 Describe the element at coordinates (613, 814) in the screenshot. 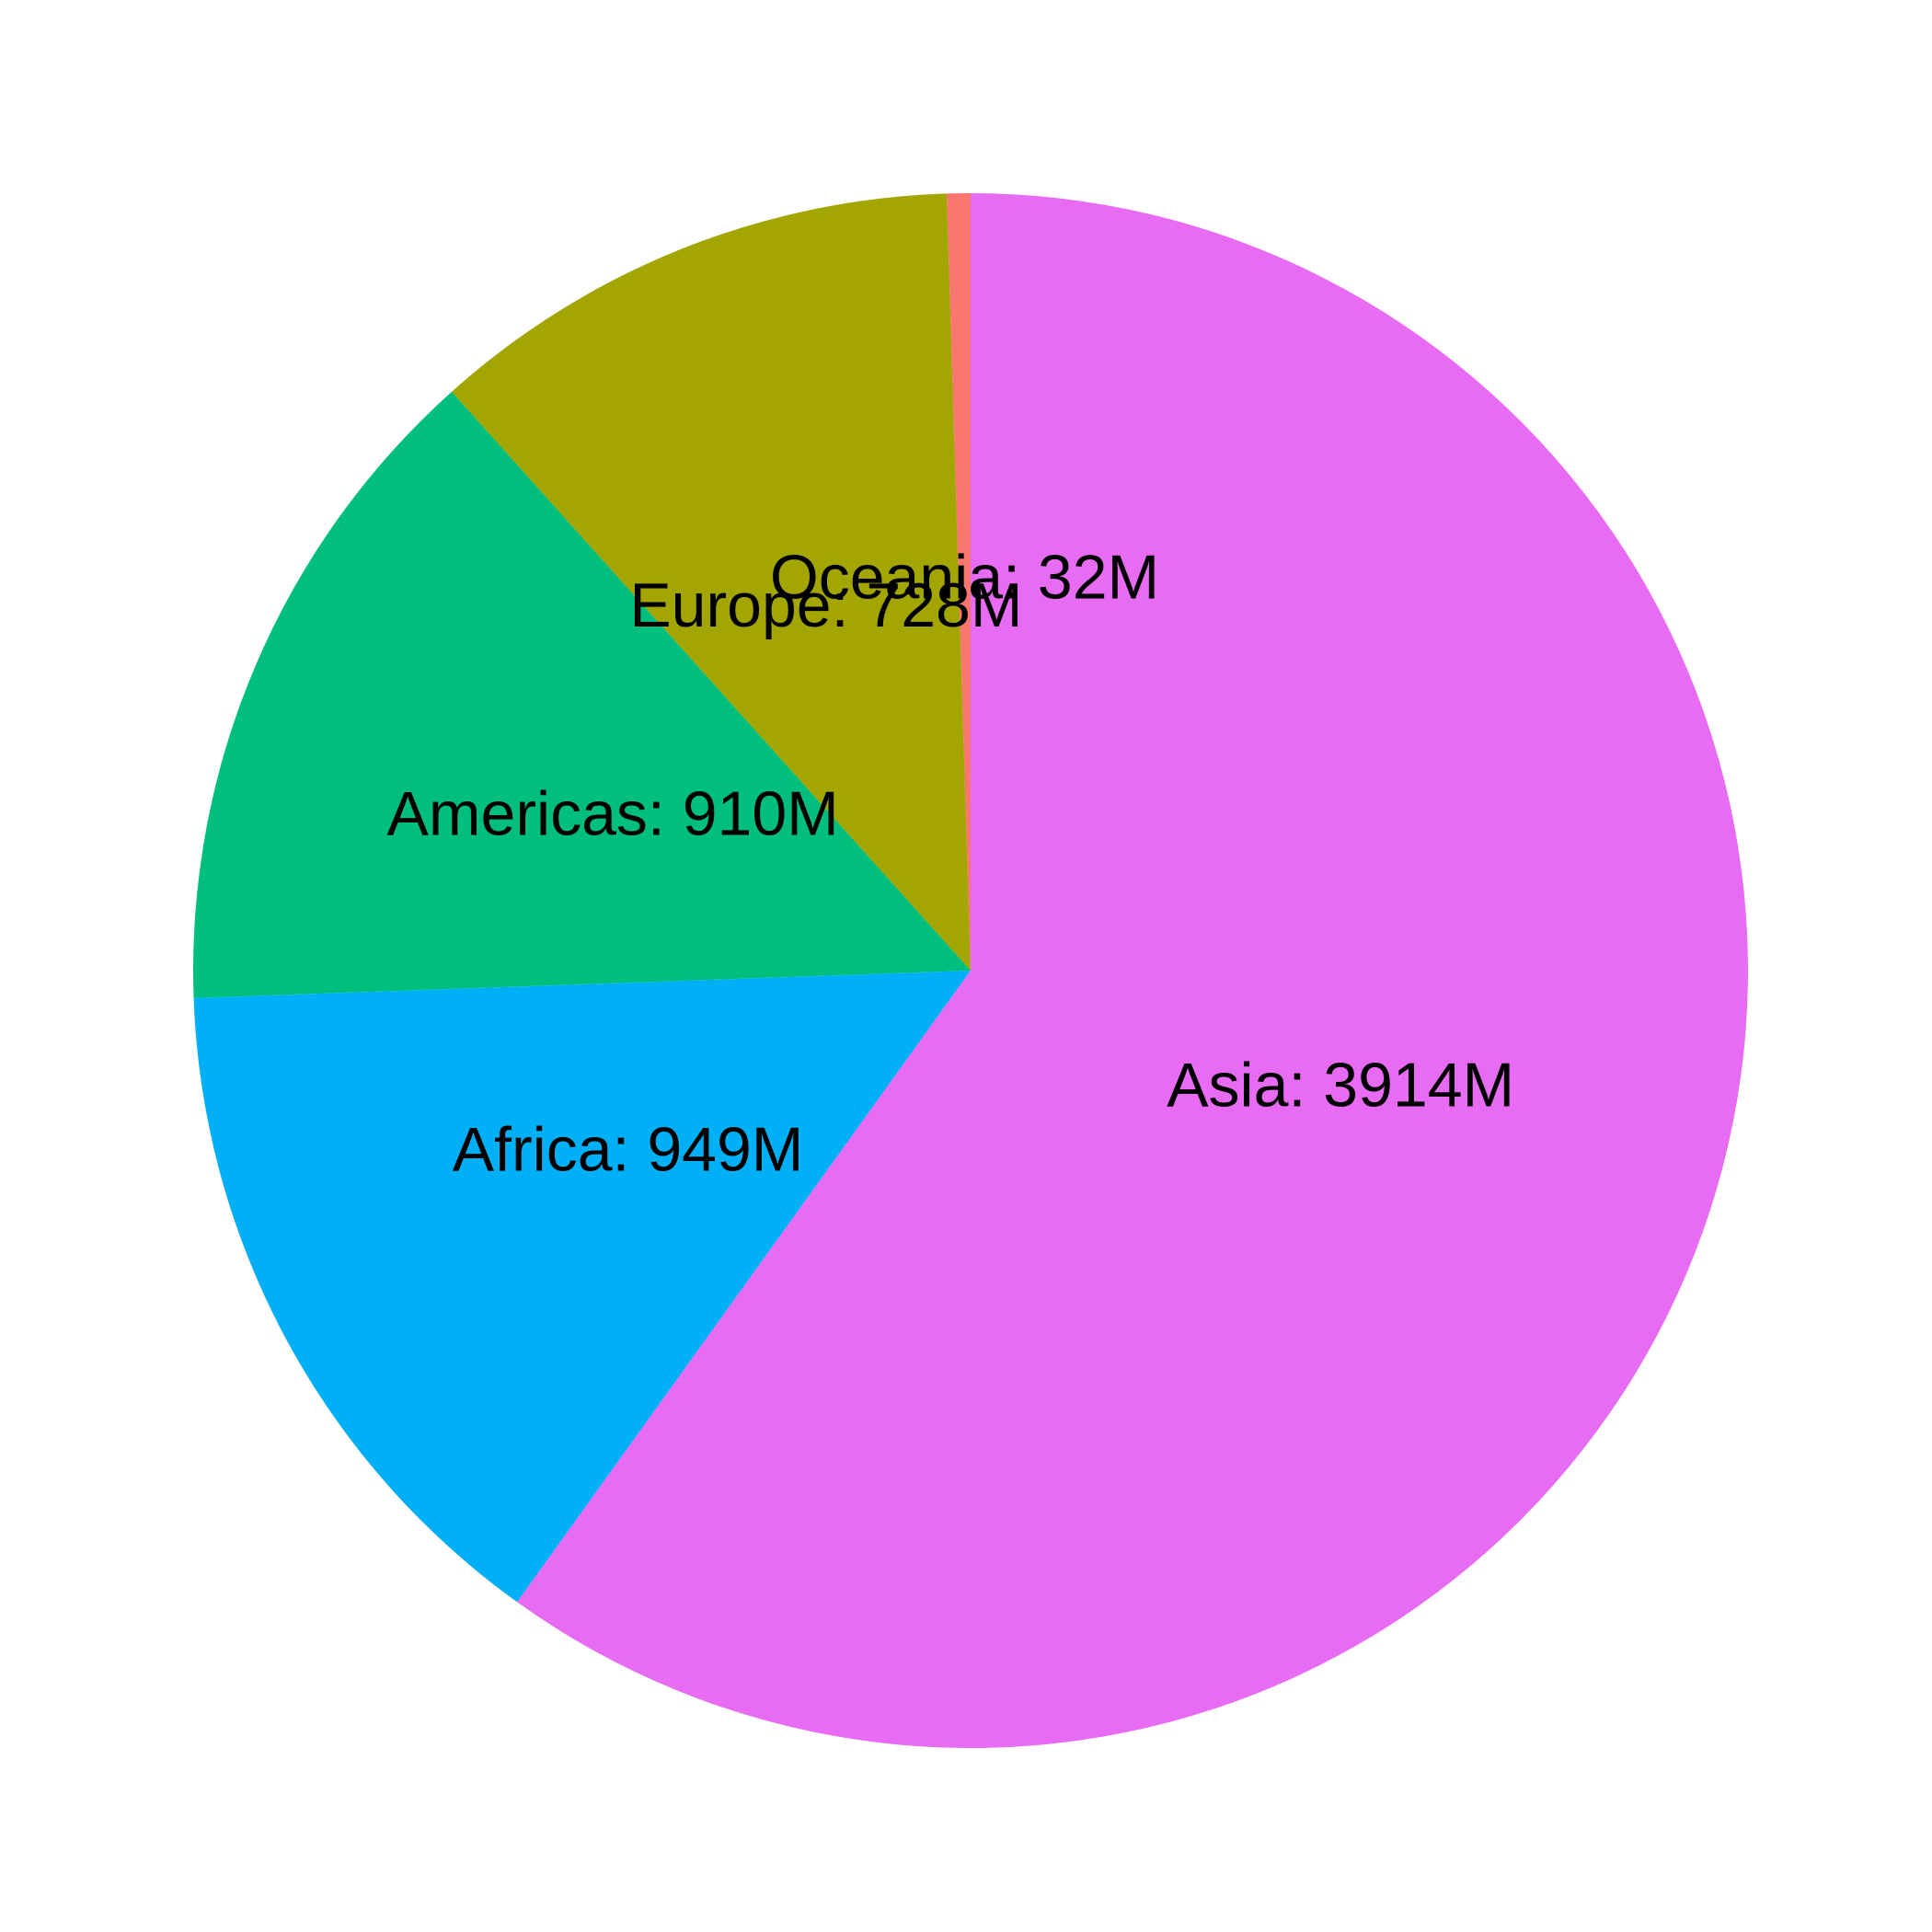

I see `slice-label-americas: Americas: 910M` at that location.